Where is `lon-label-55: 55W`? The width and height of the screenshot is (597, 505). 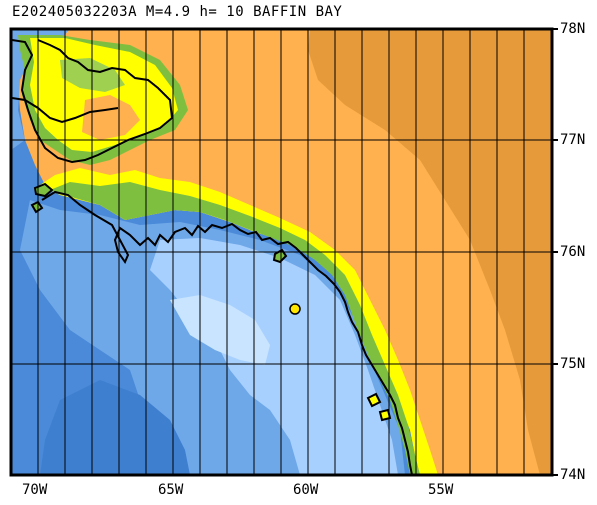
lon-label-55: 55W is located at coordinates (441, 490).